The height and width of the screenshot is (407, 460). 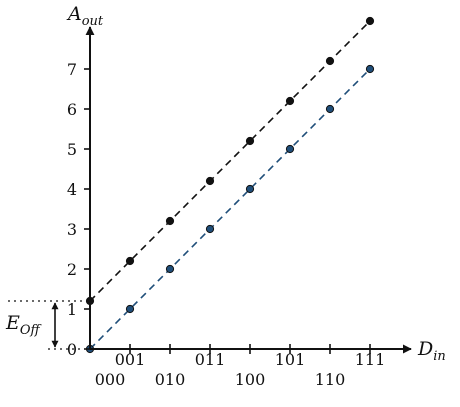 I want to click on y-tick-label-1: 1, so click(x=72, y=309).